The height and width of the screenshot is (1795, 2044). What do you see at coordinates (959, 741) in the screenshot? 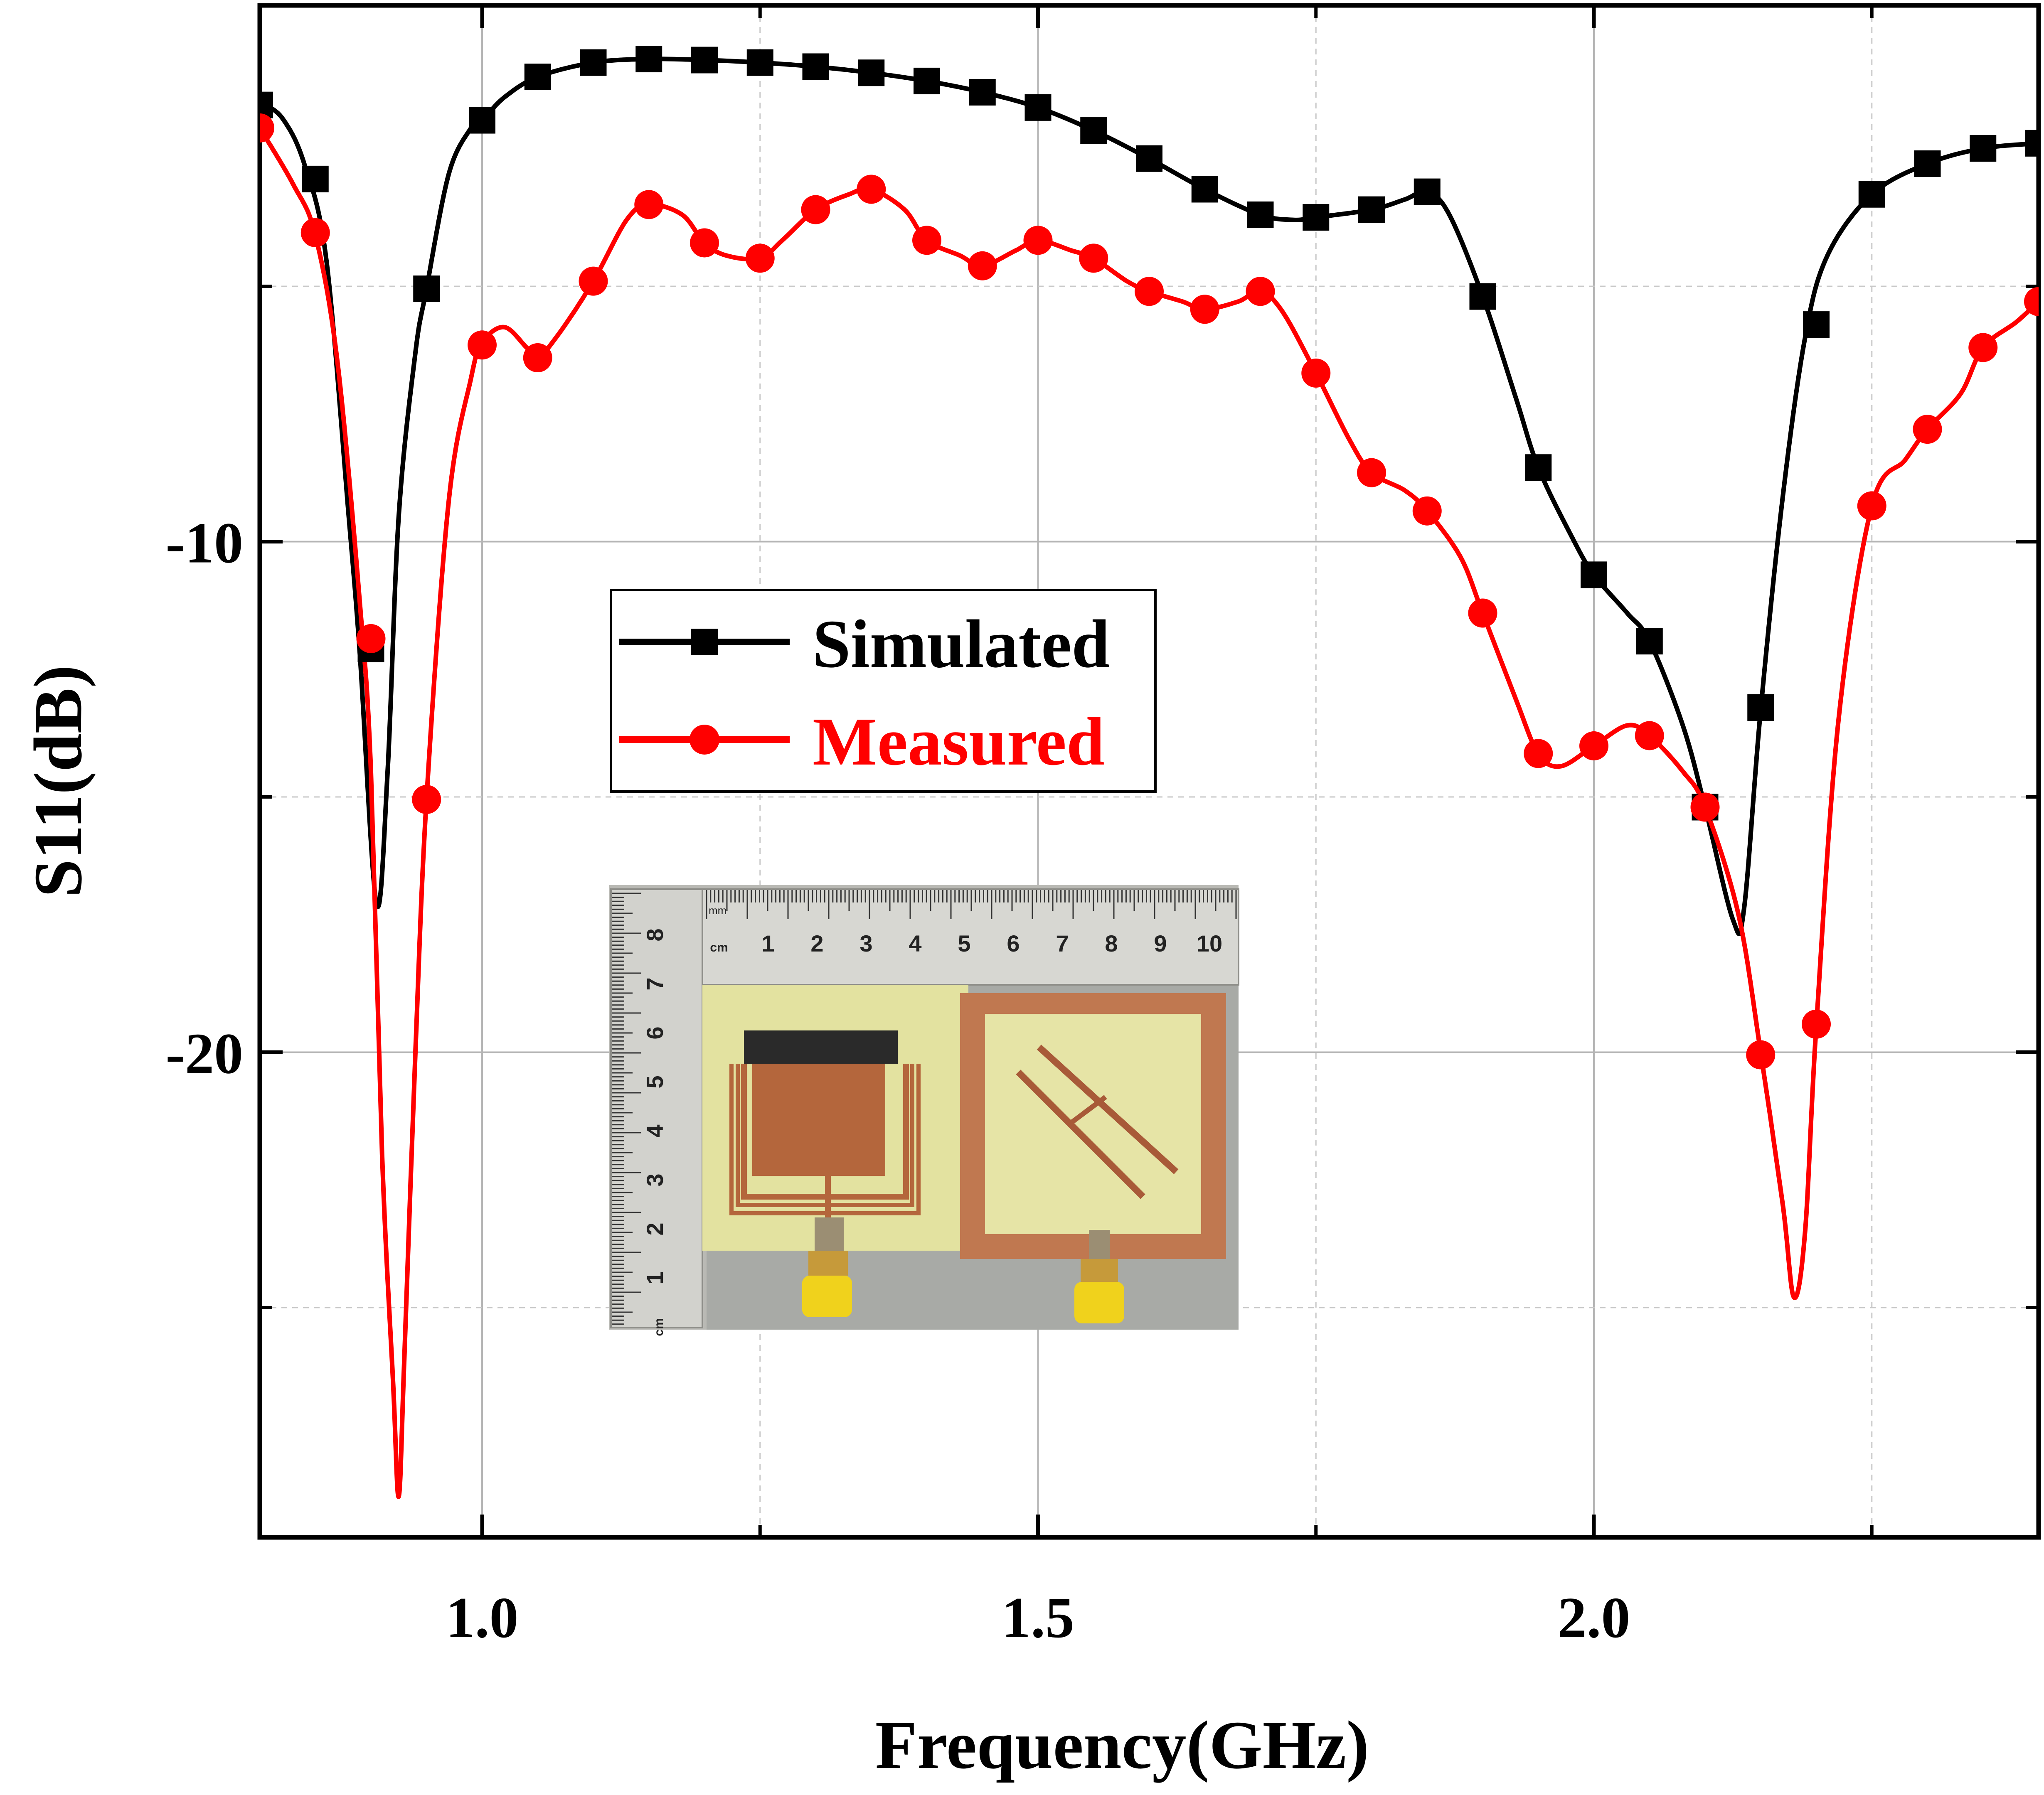
I see `legend-measured-label: Measured` at bounding box center [959, 741].